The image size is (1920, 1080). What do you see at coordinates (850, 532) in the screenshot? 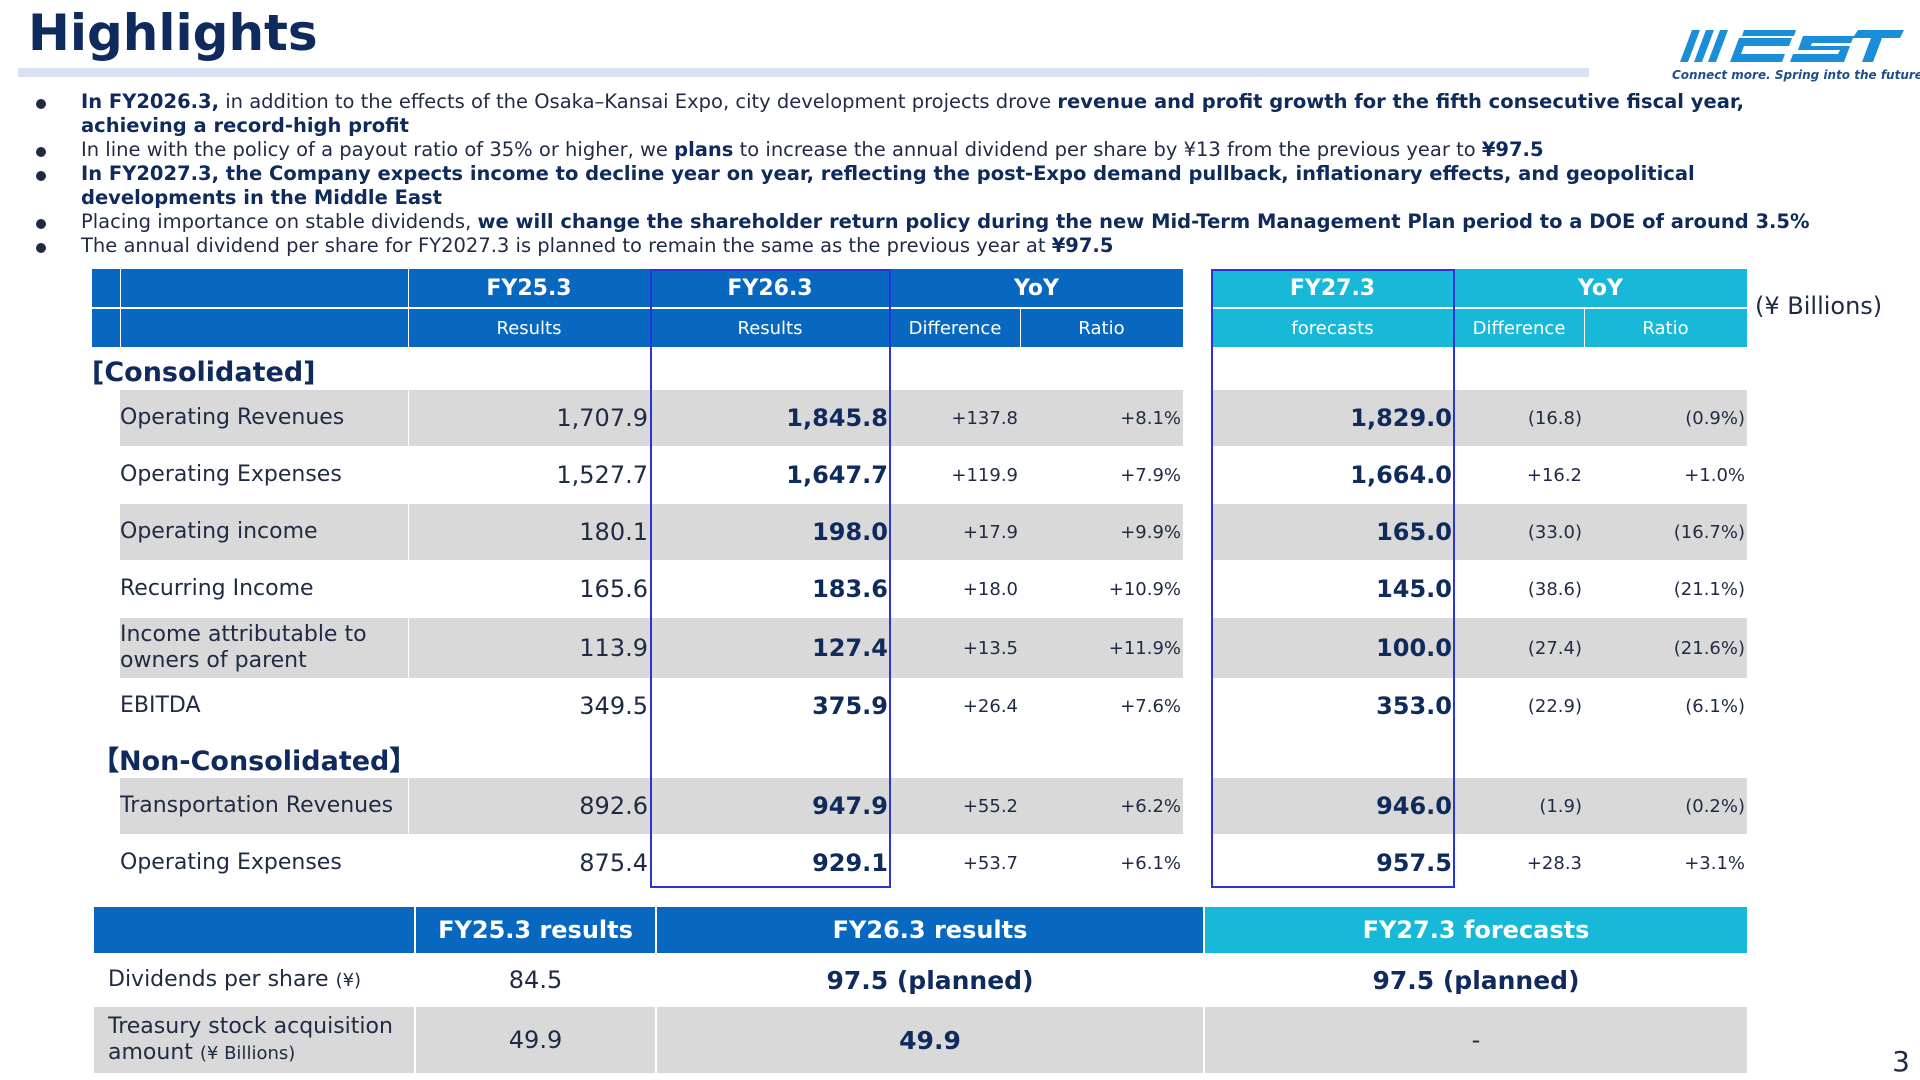
I see `cell-fy26: 198.0` at bounding box center [850, 532].